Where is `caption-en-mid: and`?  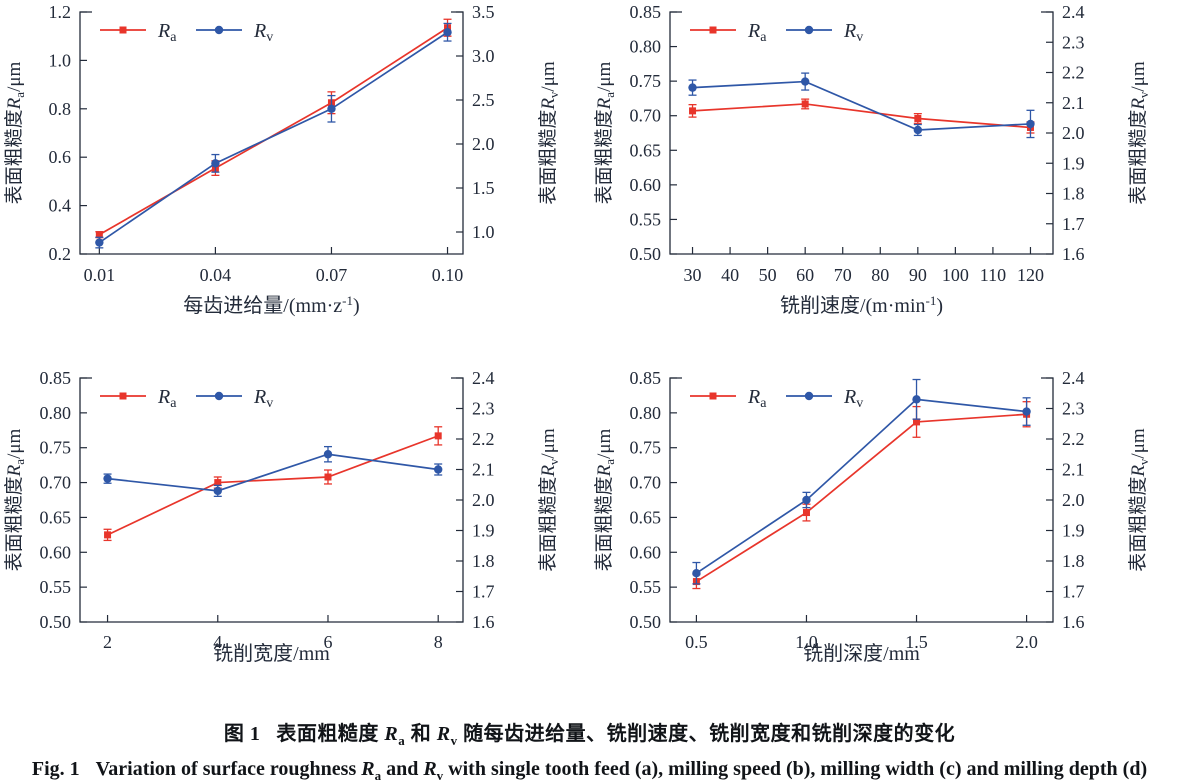 caption-en-mid: and is located at coordinates (402, 769).